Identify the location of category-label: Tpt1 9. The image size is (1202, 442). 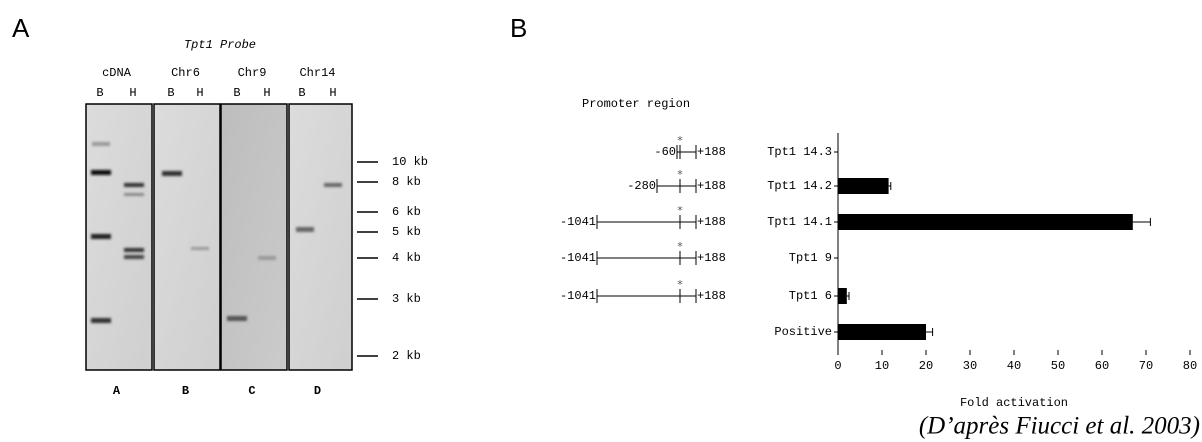
(810, 258).